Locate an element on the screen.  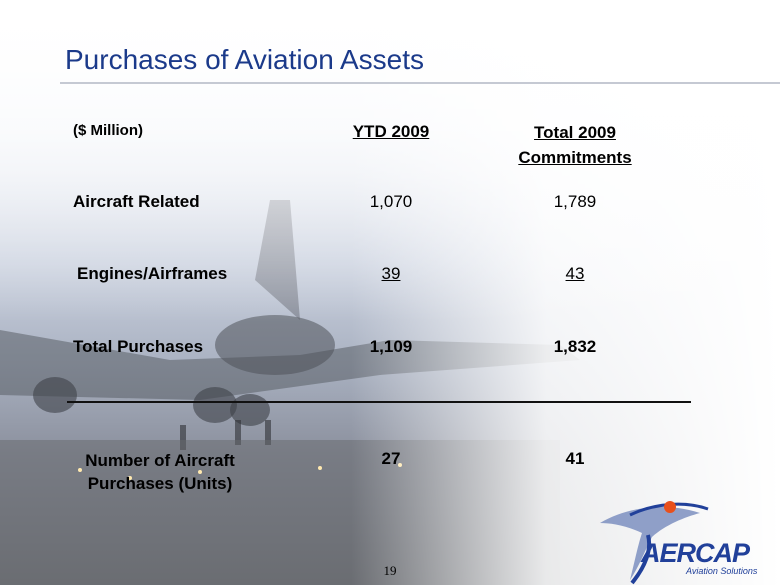
column-header-total-text: Total 2009 Commitments is located at coordinates (575, 145).